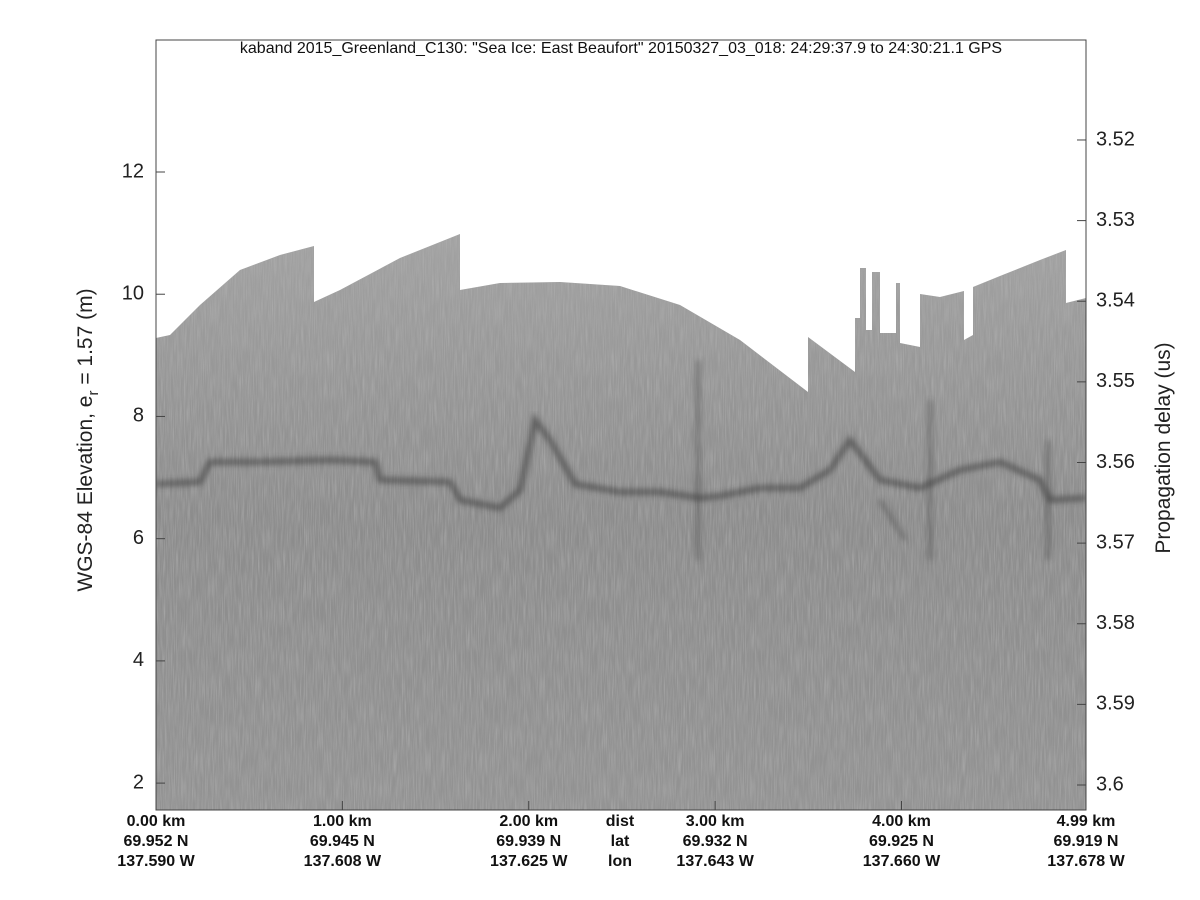 Image resolution: width=1200 pixels, height=900 pixels. What do you see at coordinates (620, 861) in the screenshot?
I see `row-label: lon` at bounding box center [620, 861].